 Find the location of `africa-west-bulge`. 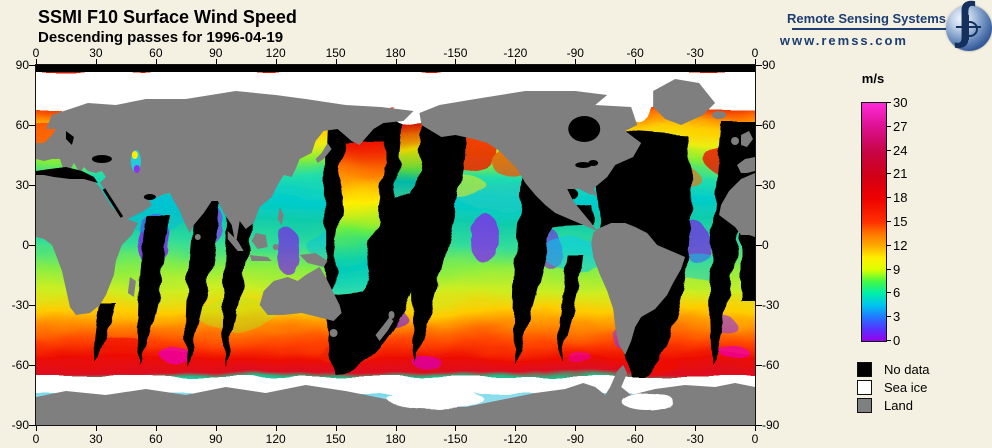

africa-west-bulge is located at coordinates (737, 205).